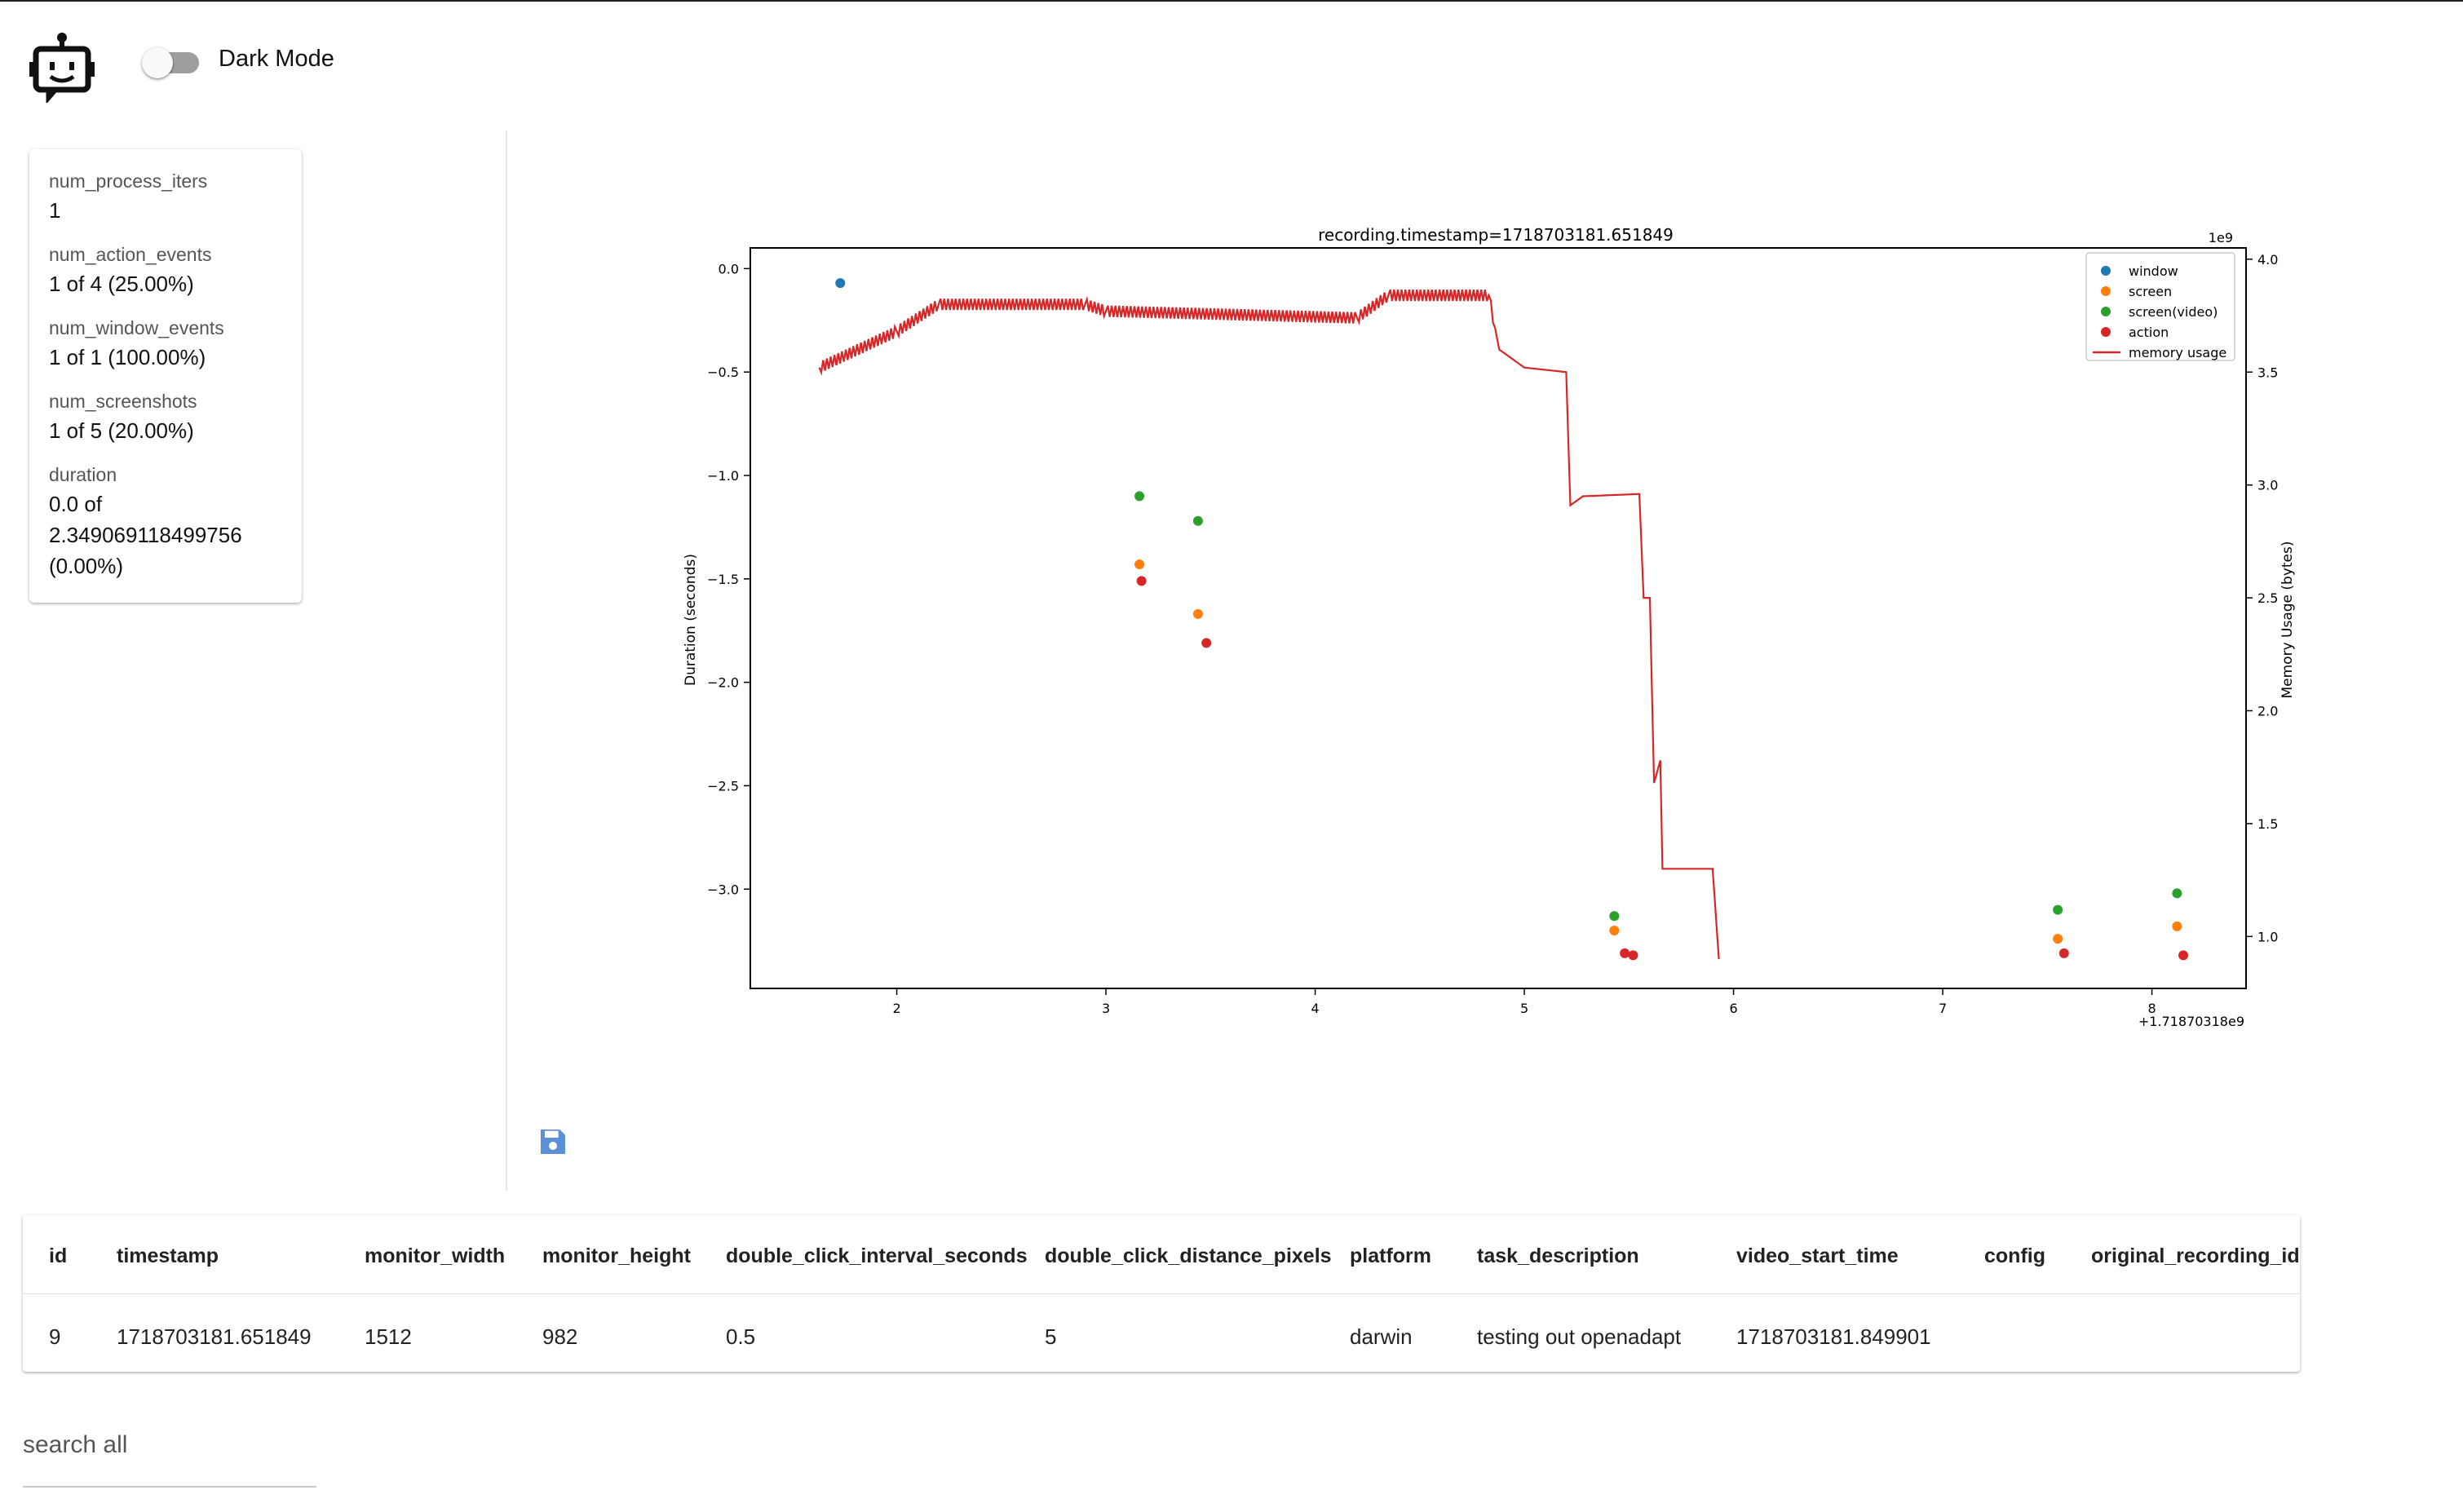 The width and height of the screenshot is (2463, 1512). I want to click on column-header-task-description: task_description, so click(1558, 1256).